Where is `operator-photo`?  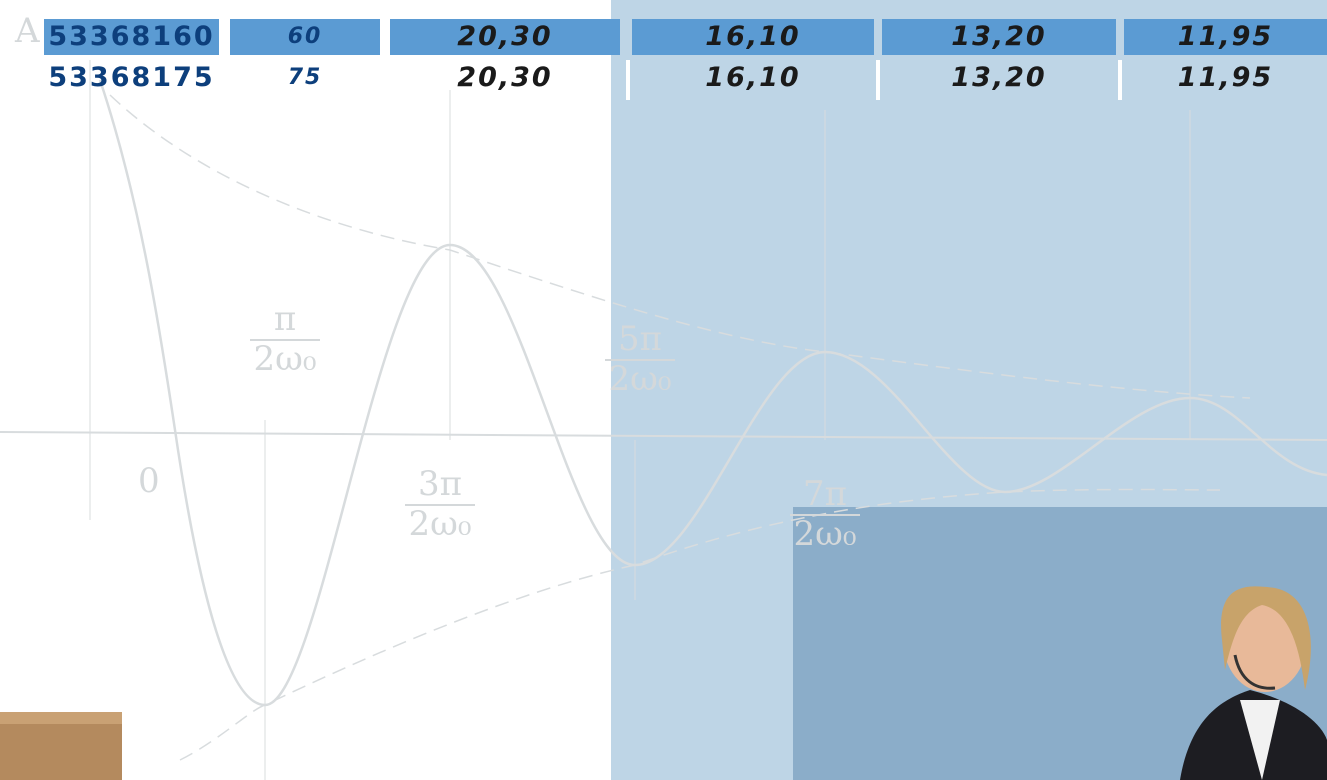
operator-photo is located at coordinates (1253, 683).